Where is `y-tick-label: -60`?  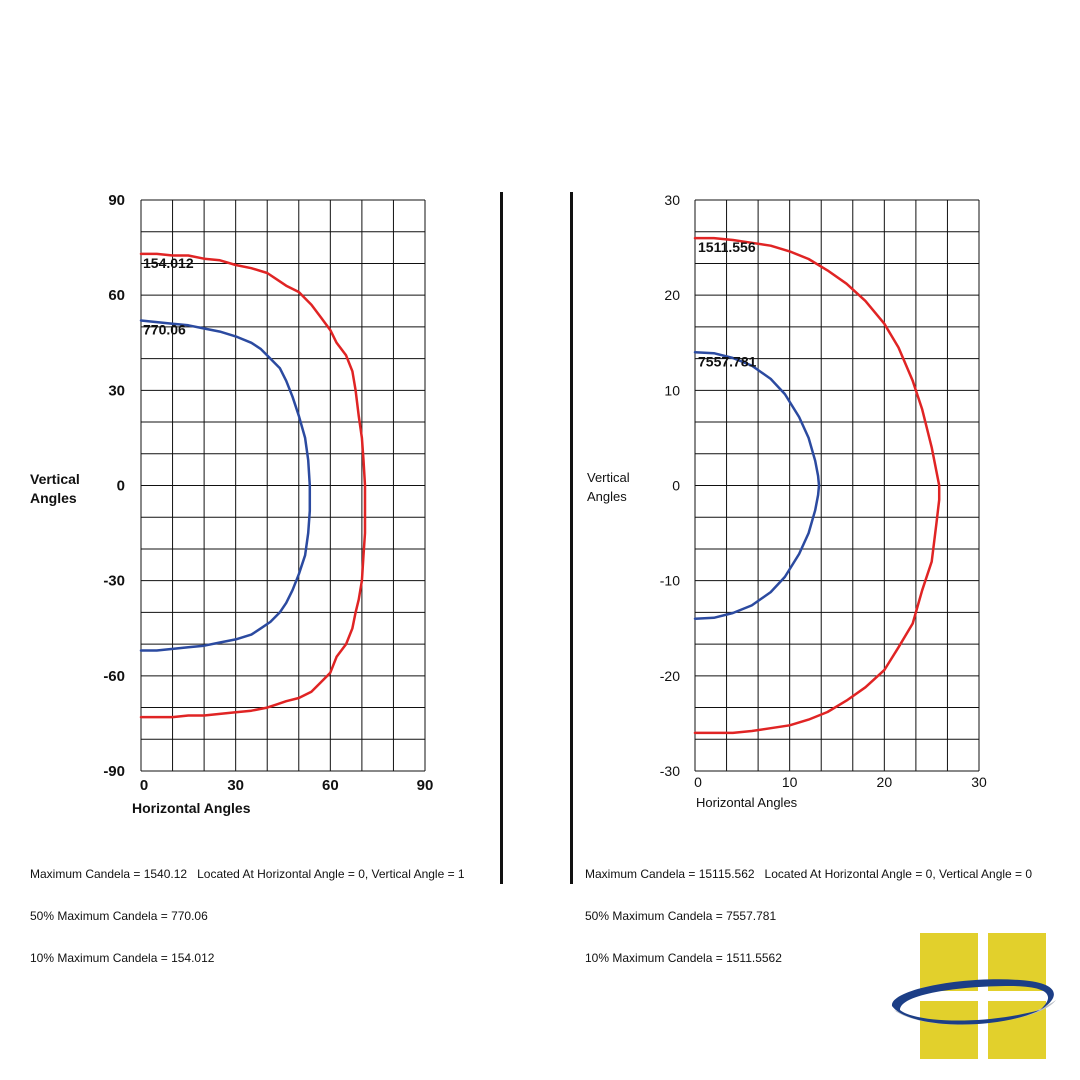
y-tick-label: -60 is located at coordinates (114, 676).